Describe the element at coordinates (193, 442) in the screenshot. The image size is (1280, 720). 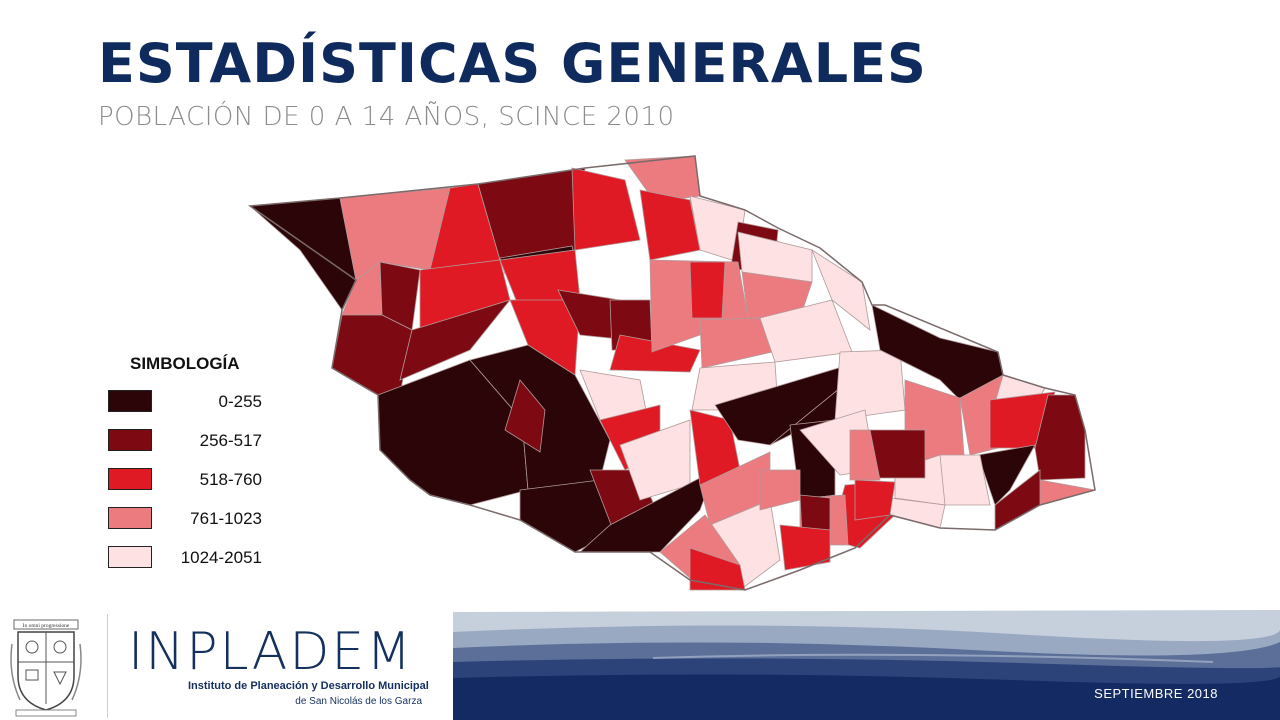
I see `legend-item: 256-517` at that location.